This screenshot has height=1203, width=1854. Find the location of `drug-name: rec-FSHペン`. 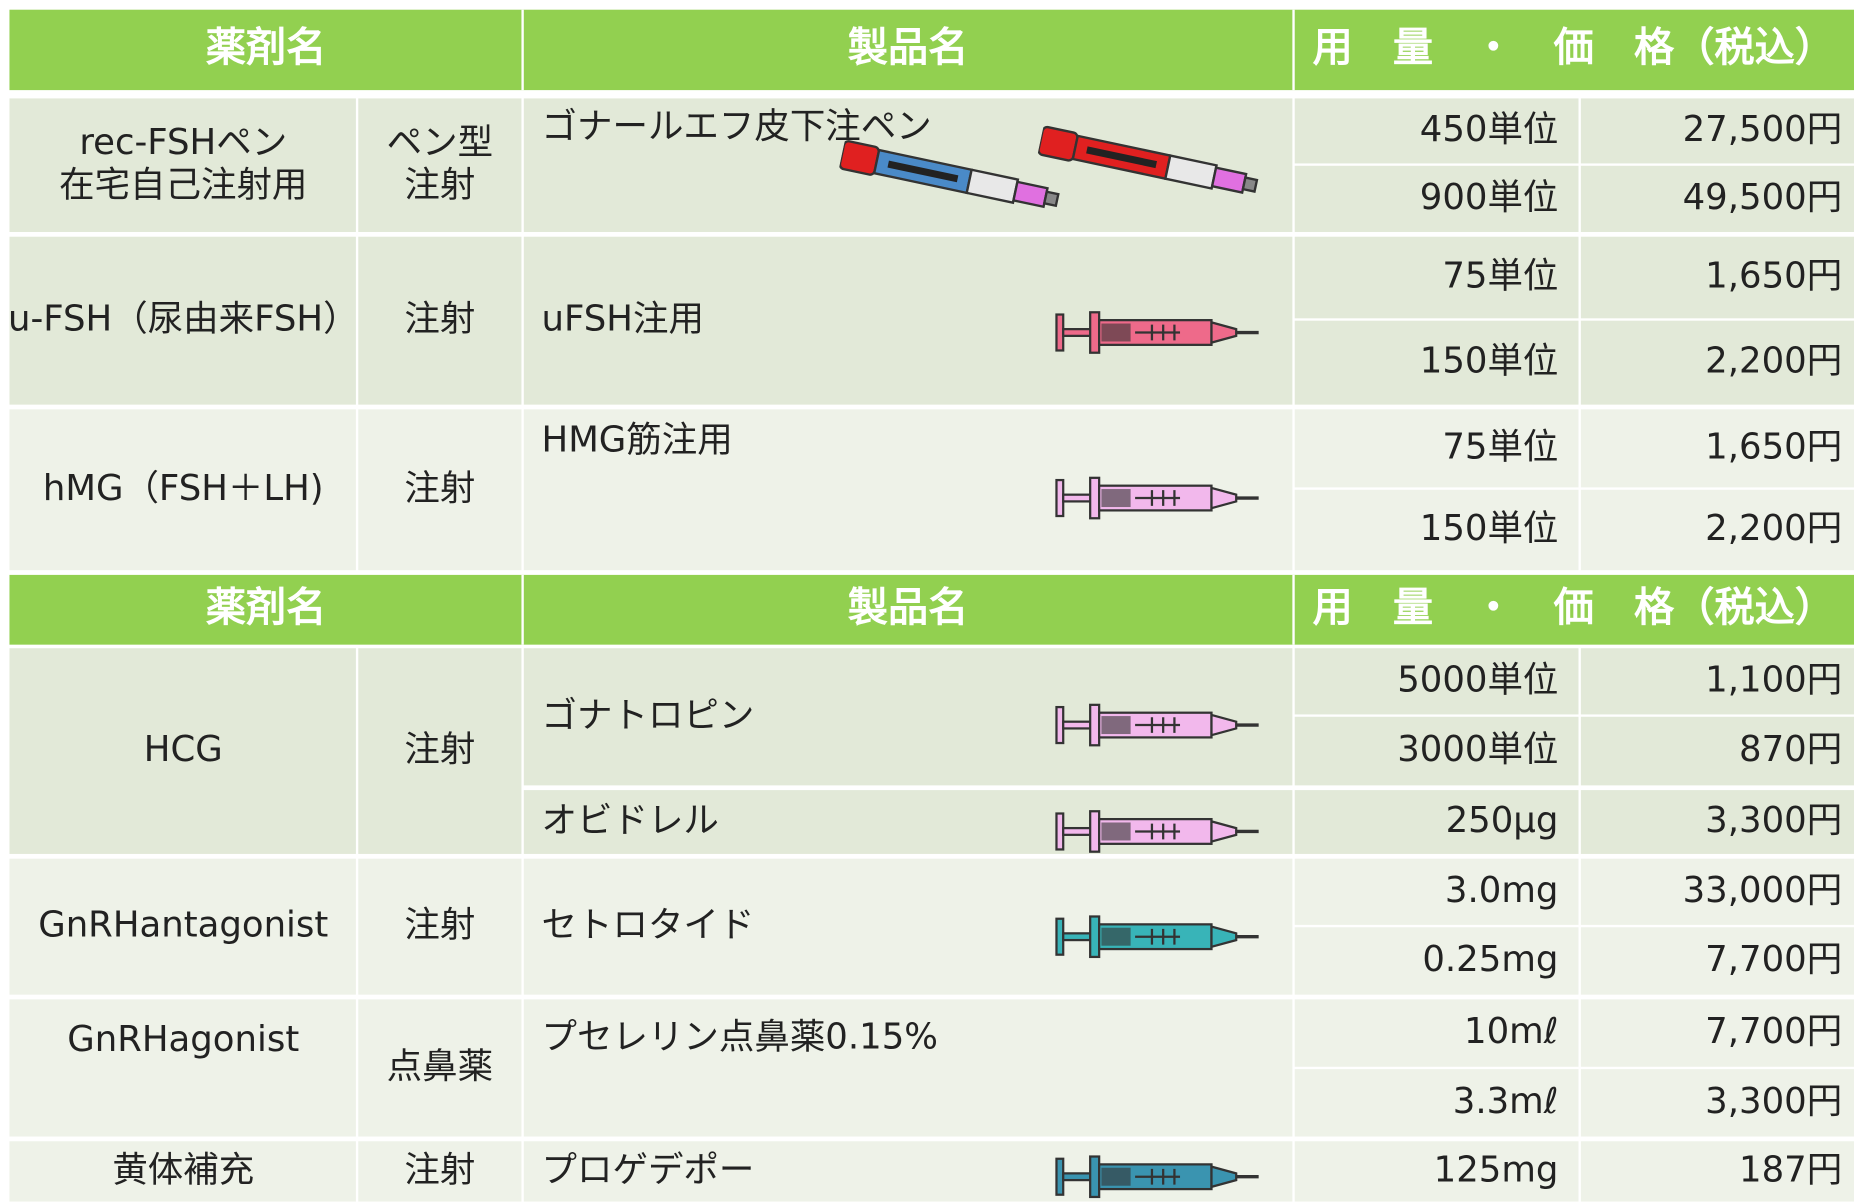

drug-name: rec-FSHペン is located at coordinates (183, 142).